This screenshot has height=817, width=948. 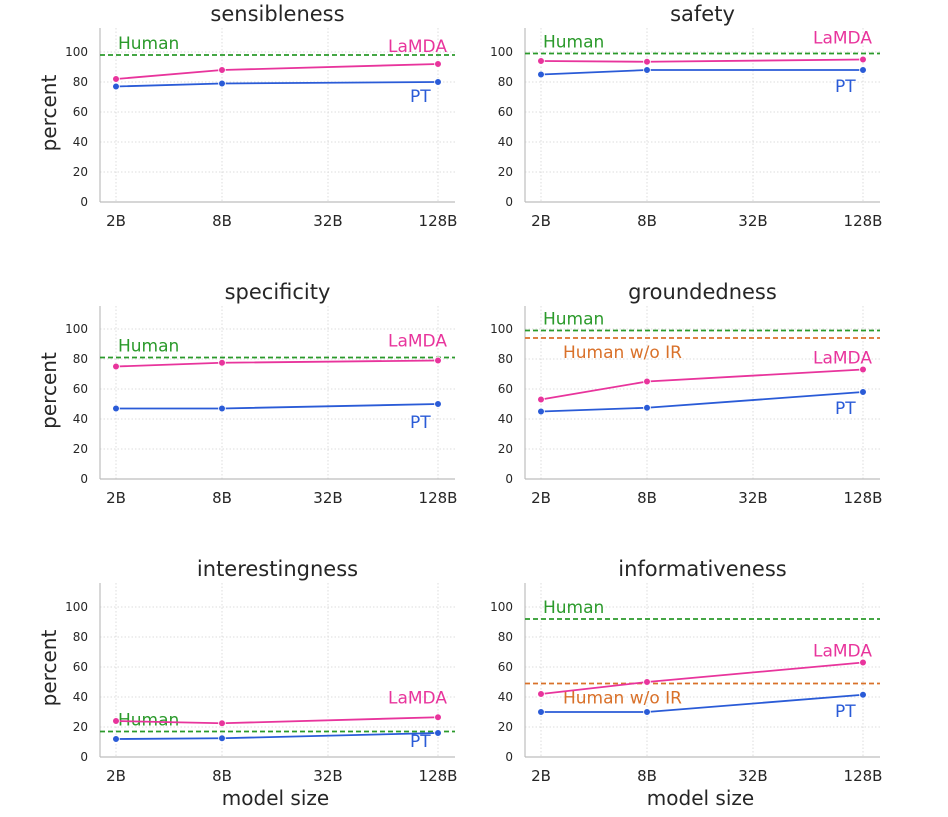 What do you see at coordinates (277, 14) in the screenshot?
I see `chart-title: sensibleness` at bounding box center [277, 14].